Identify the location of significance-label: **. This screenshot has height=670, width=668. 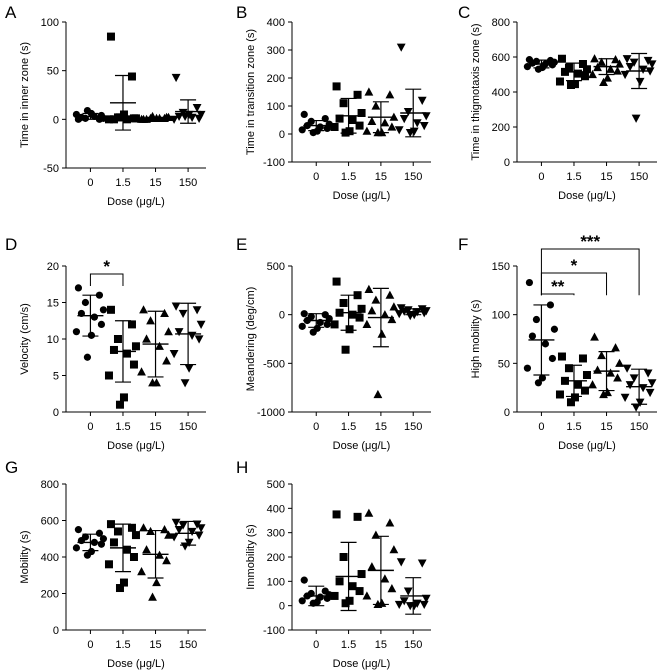
(558, 286).